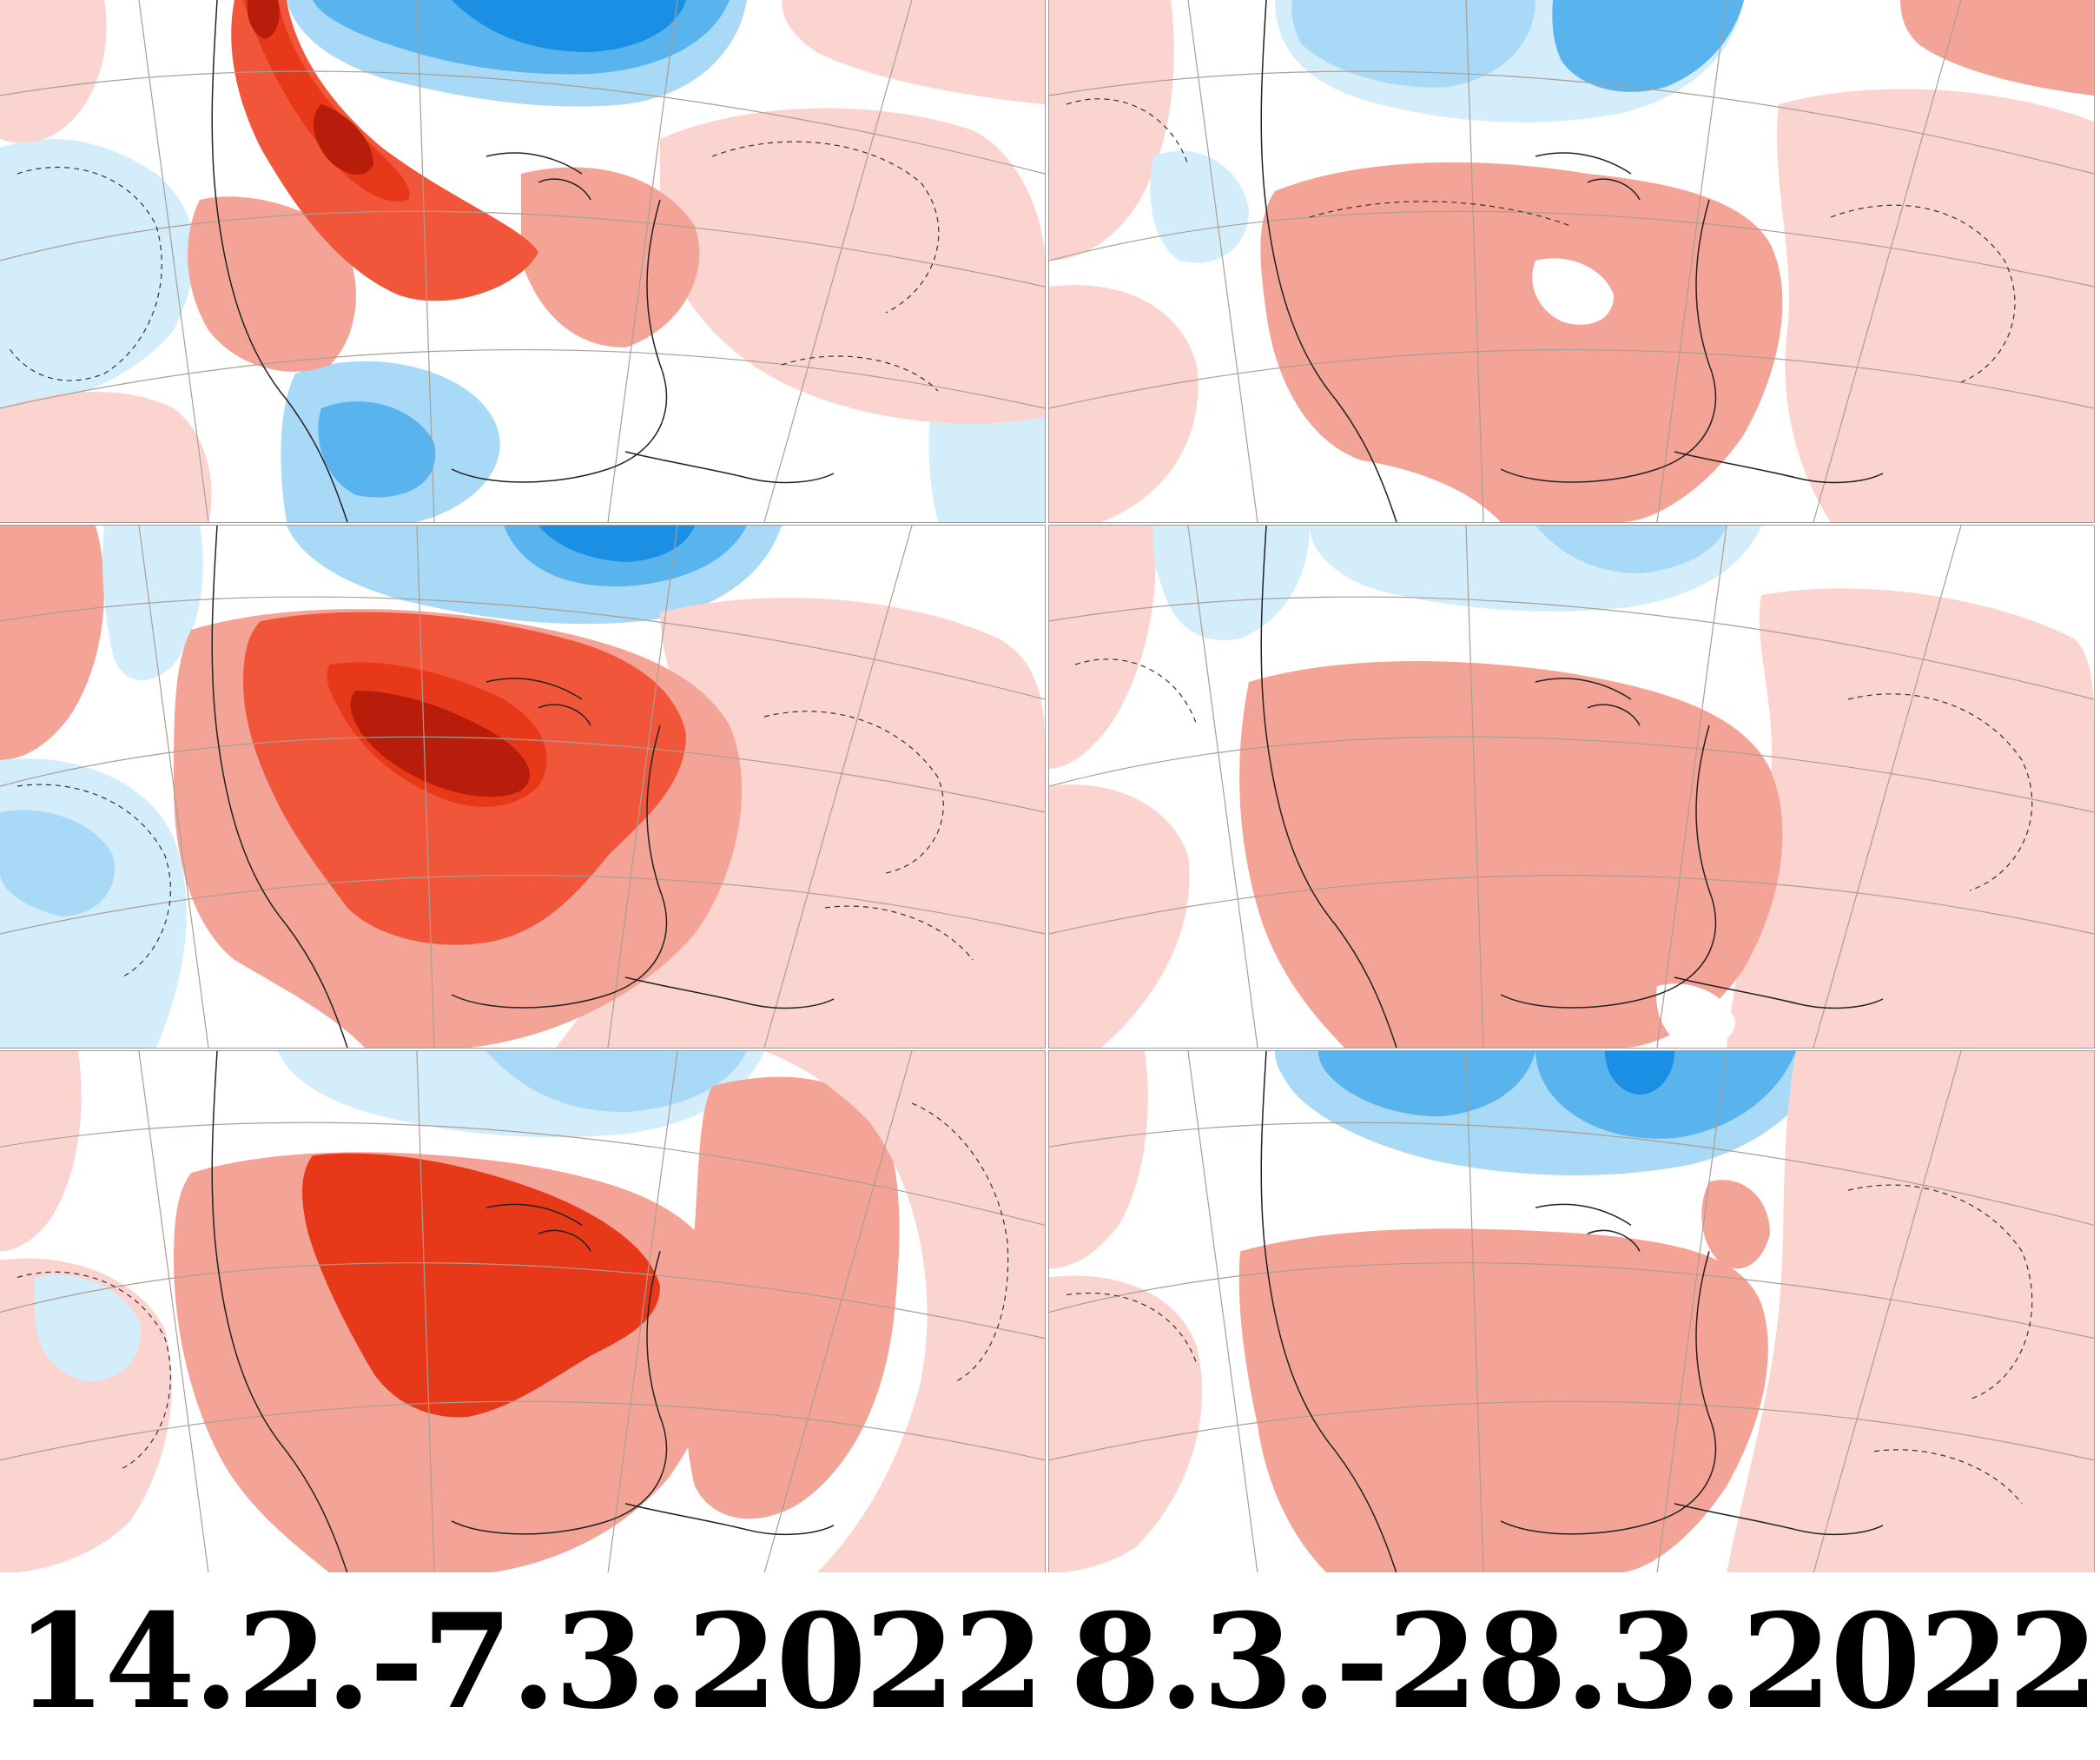 The height and width of the screenshot is (1760, 2100). What do you see at coordinates (481, 1285) in the screenshot?
I see `warm-strong-area` at bounding box center [481, 1285].